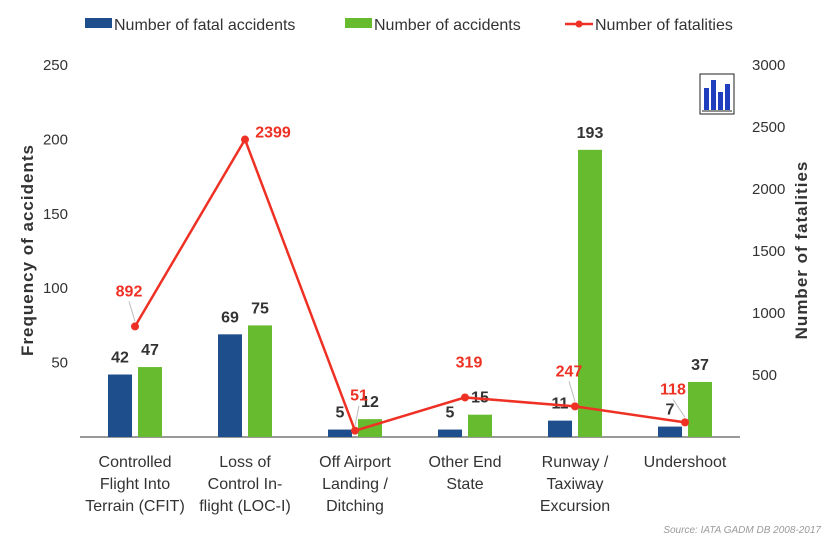 The image size is (827, 543). I want to click on y-tick-label-right: 500, so click(764, 375).